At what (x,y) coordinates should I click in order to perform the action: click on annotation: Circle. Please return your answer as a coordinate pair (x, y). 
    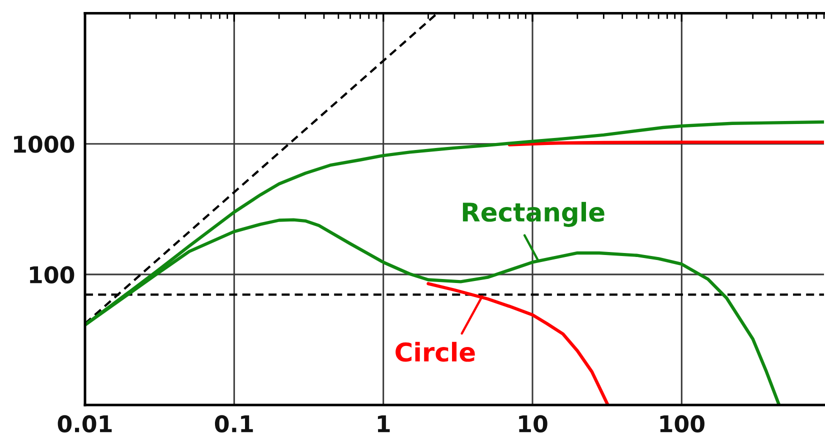
    Looking at the image, I should click on (435, 352).